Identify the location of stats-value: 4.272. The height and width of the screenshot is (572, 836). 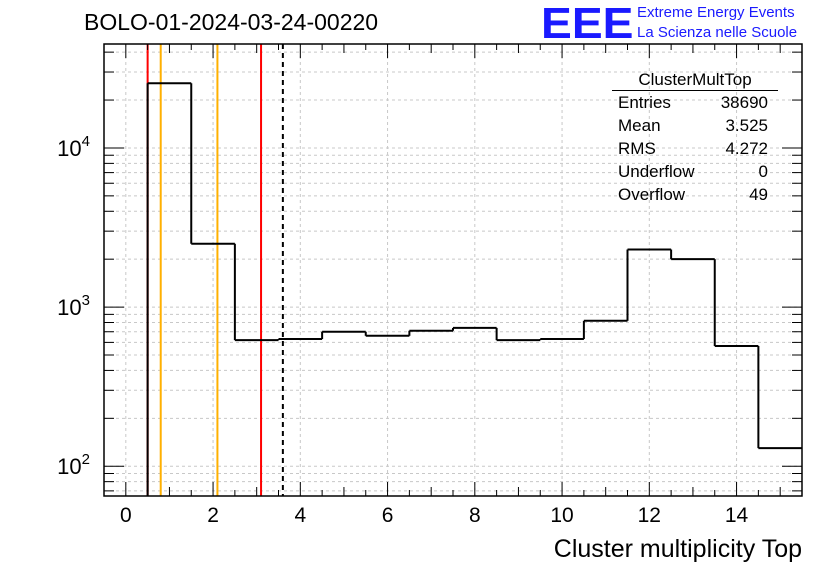
(746, 148).